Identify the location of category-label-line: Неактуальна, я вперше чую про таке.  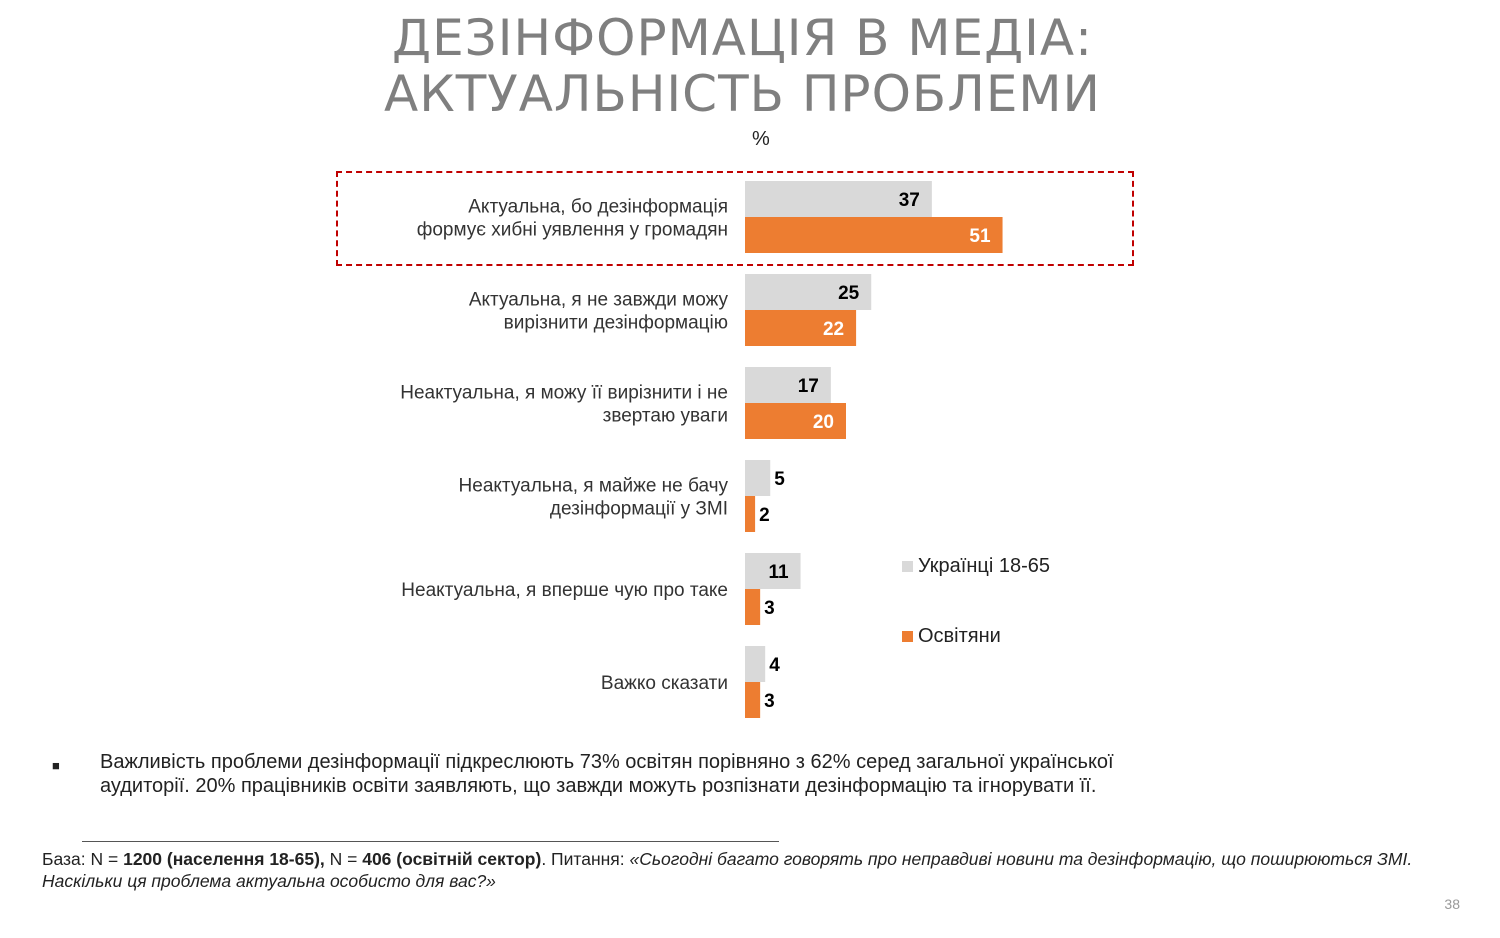
(564, 590).